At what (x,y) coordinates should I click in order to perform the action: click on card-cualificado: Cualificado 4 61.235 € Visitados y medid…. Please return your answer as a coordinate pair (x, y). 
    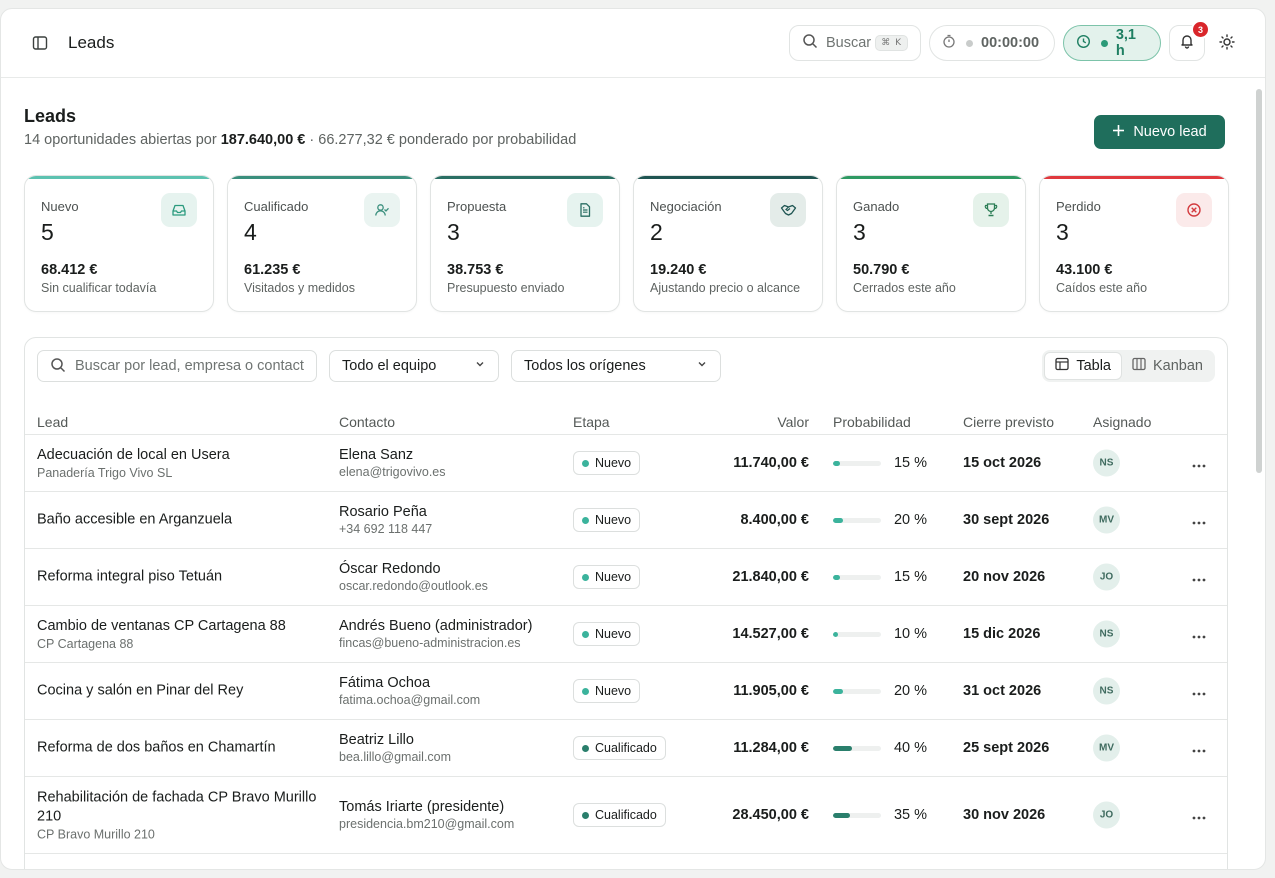
    Looking at the image, I should click on (322, 243).